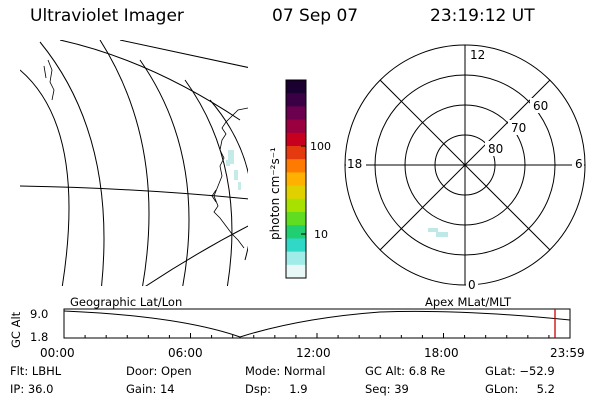 The width and height of the screenshot is (600, 400). Describe the element at coordinates (126, 302) in the screenshot. I see `timeline-left-label: Geographic Lat/Lon` at that location.